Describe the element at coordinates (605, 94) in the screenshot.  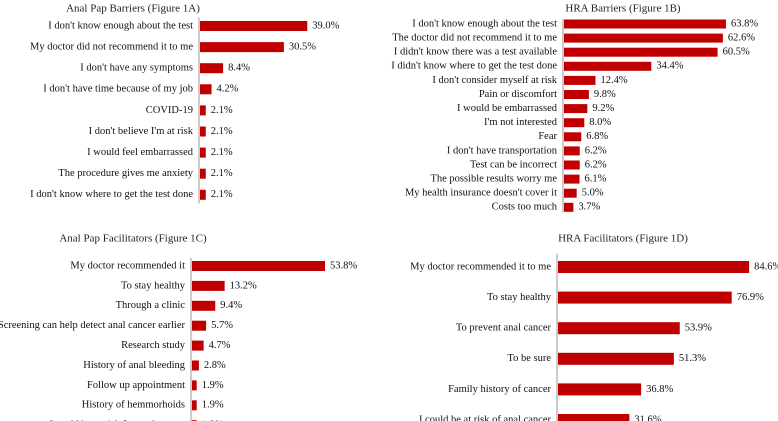
I see `data-label: 9.8%` at that location.